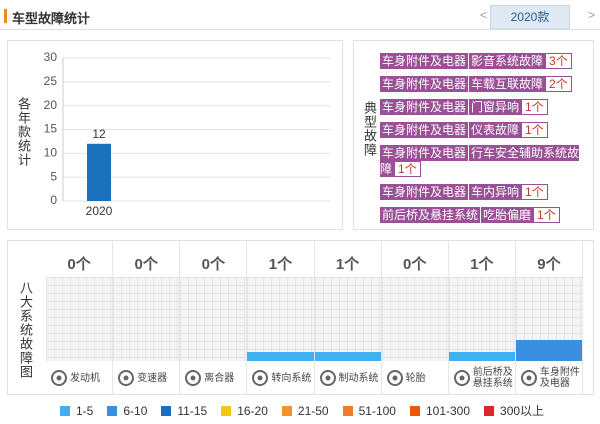 The height and width of the screenshot is (424, 600). What do you see at coordinates (152, 378) in the screenshot?
I see `system-name: 变速器` at bounding box center [152, 378].